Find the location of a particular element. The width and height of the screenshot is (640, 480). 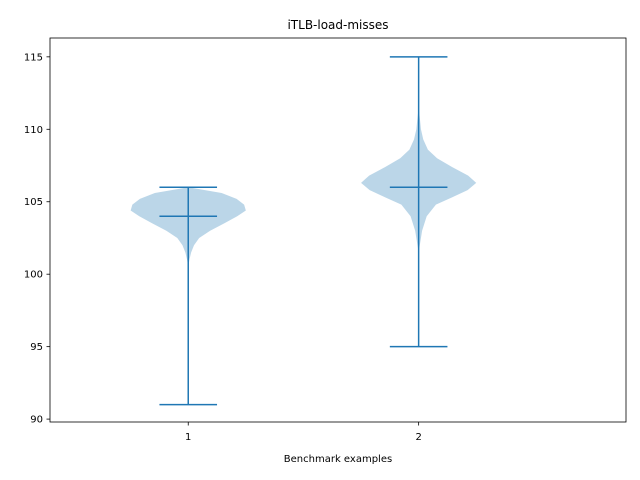

y-axis: 90 95 100 105 110 115 is located at coordinates (37, 239).